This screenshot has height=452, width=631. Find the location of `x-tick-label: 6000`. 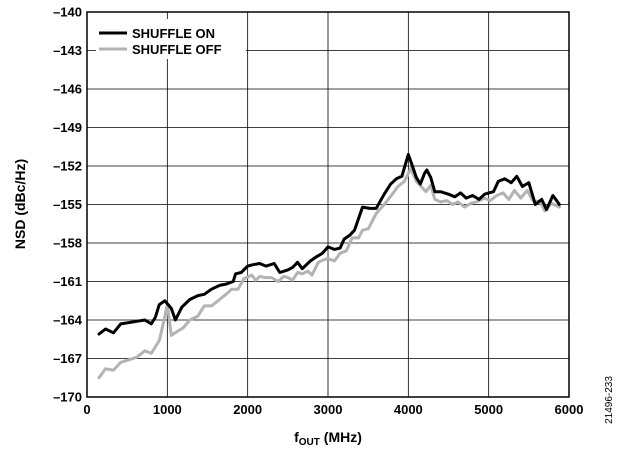

x-tick-label: 6000 is located at coordinates (569, 409).